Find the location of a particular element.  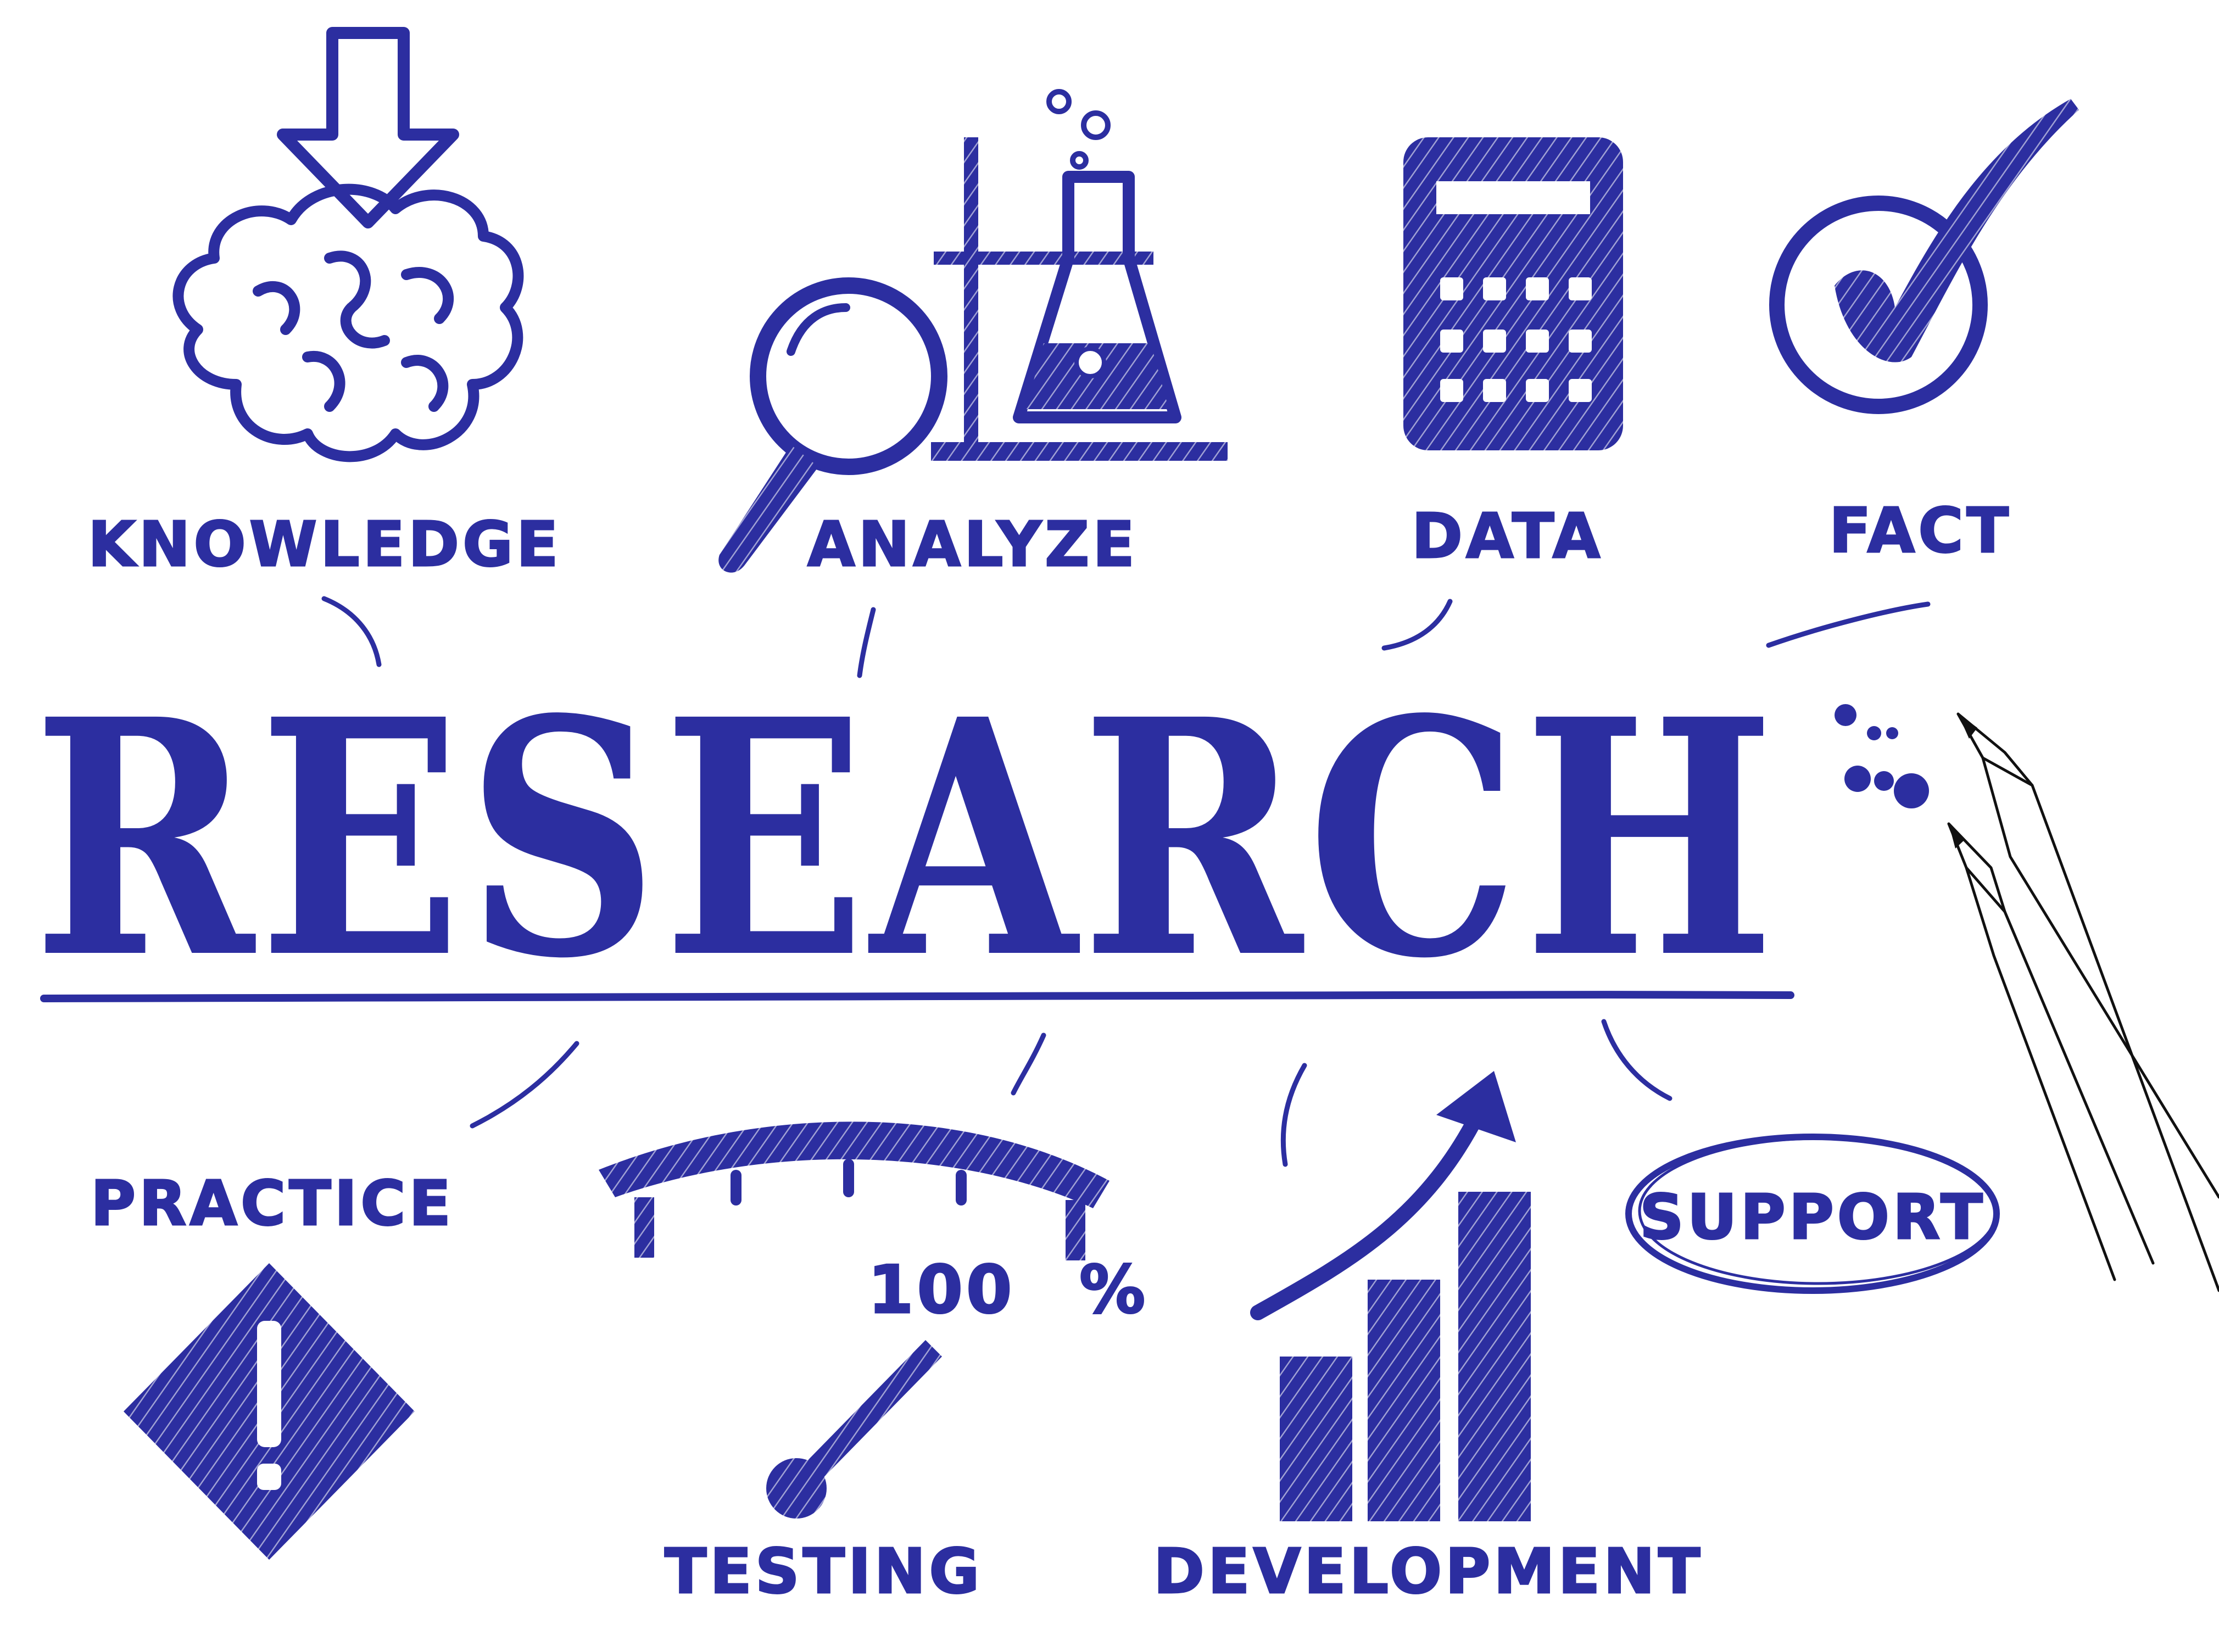

magnifier-icon is located at coordinates (832, 425).